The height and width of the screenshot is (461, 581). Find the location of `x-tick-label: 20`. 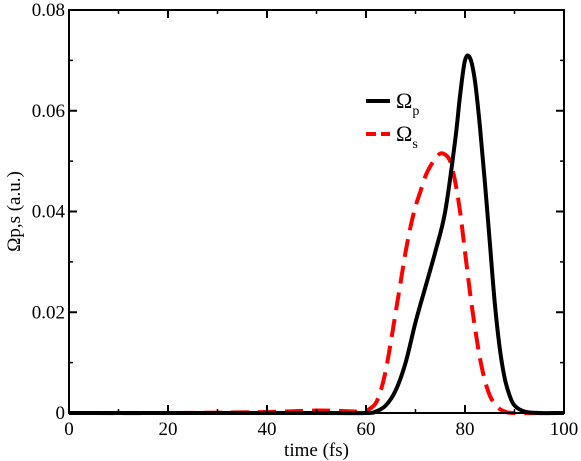

x-tick-label: 20 is located at coordinates (168, 429).